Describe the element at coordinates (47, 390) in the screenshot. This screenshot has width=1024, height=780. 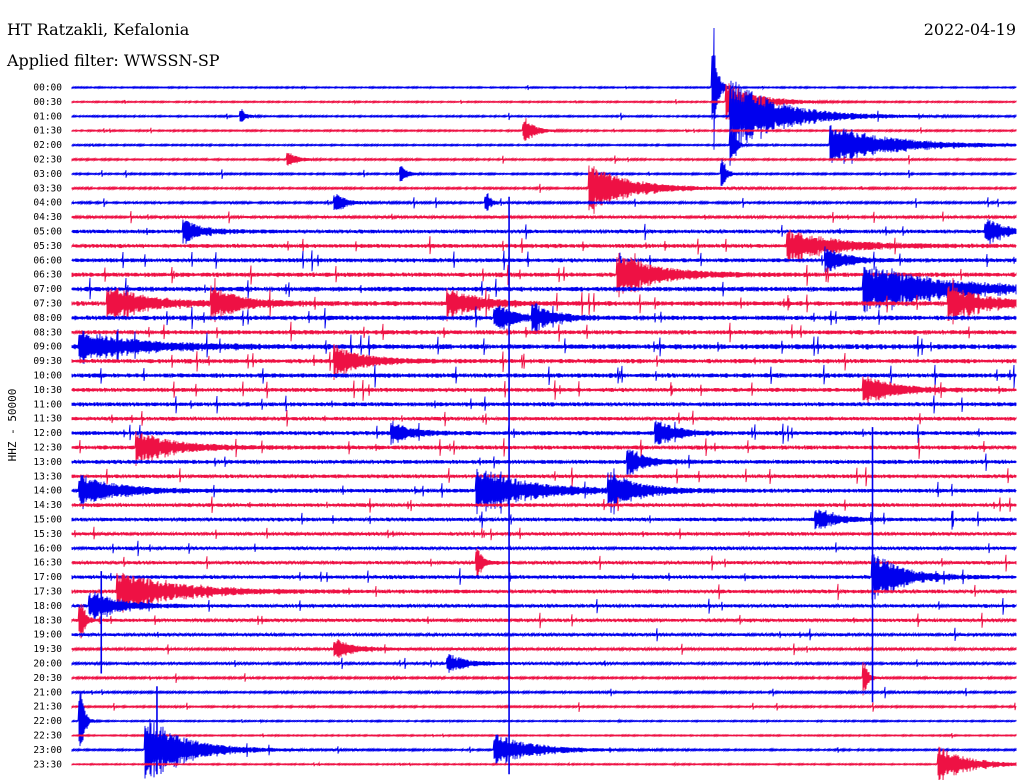
I see `time-tick-label: 10:30` at that location.